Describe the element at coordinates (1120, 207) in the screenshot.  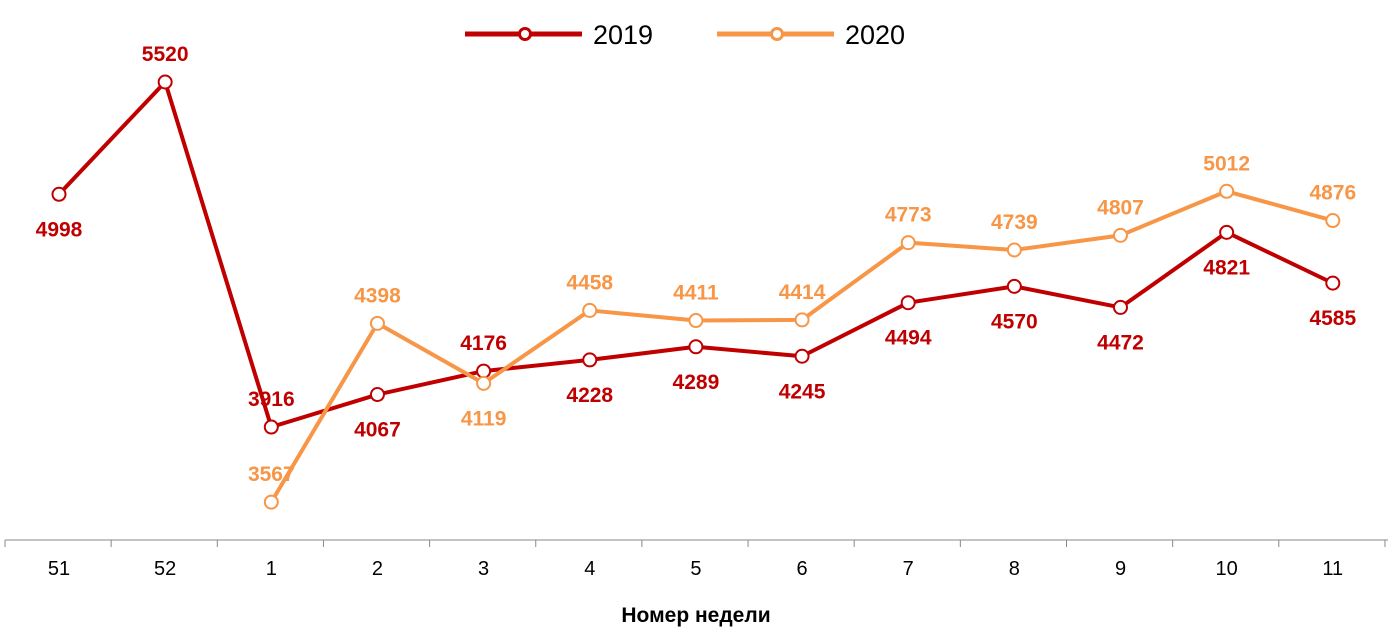
I see `data-label: 4807` at that location.